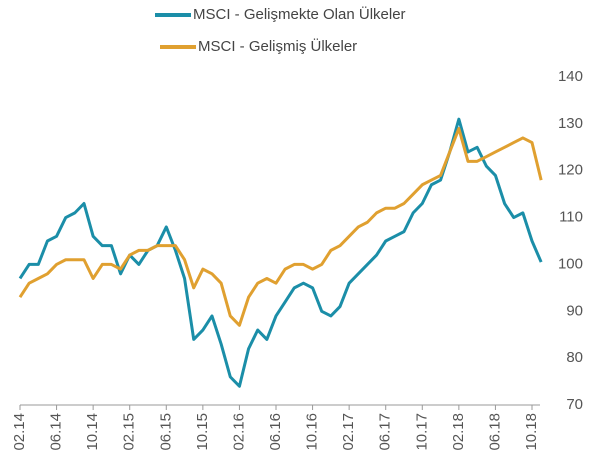 The width and height of the screenshot is (610, 470). What do you see at coordinates (421, 432) in the screenshot?
I see `x-tick-label: 10.17` at bounding box center [421, 432].